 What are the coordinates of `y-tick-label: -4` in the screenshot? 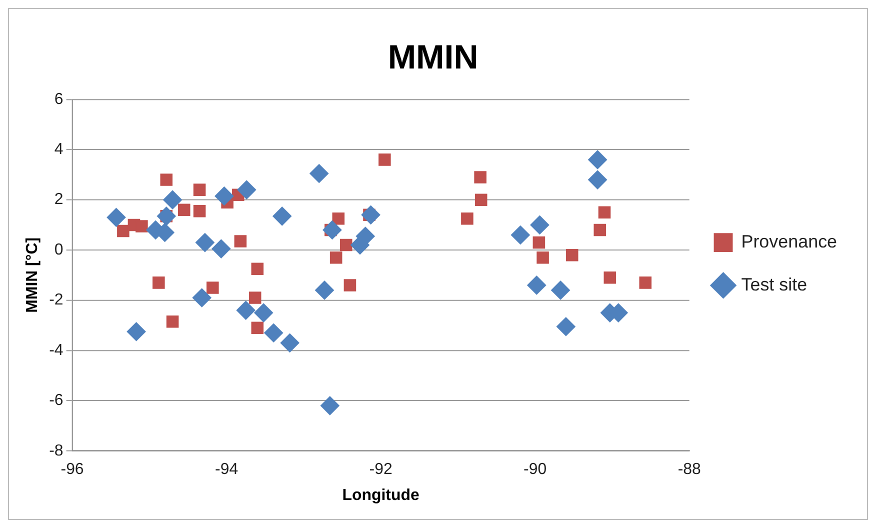 It's located at (56, 350).